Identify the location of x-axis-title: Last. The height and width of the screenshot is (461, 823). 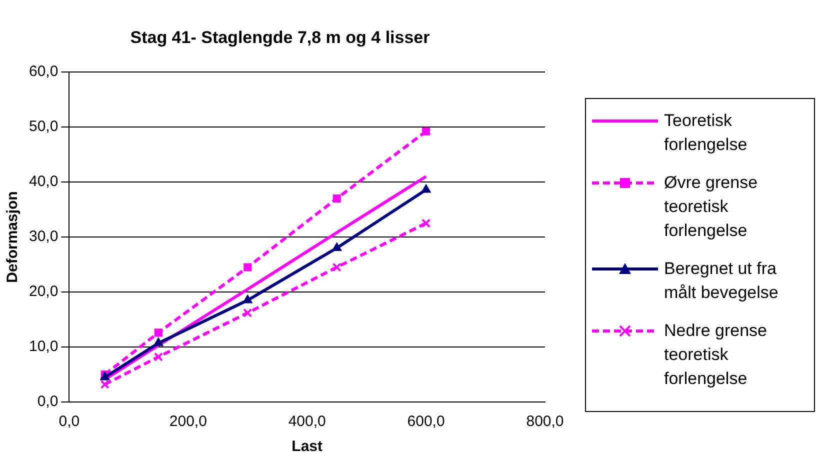
(307, 447).